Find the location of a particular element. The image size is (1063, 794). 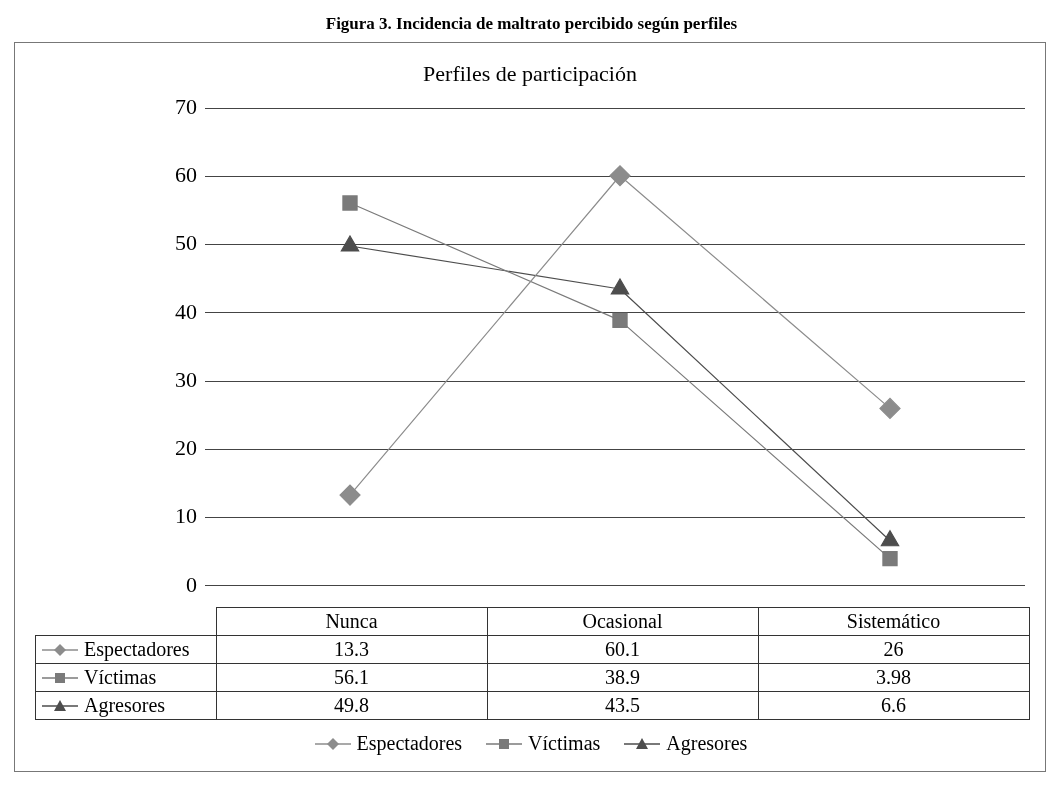

data-label: 3.98 is located at coordinates (893, 677).